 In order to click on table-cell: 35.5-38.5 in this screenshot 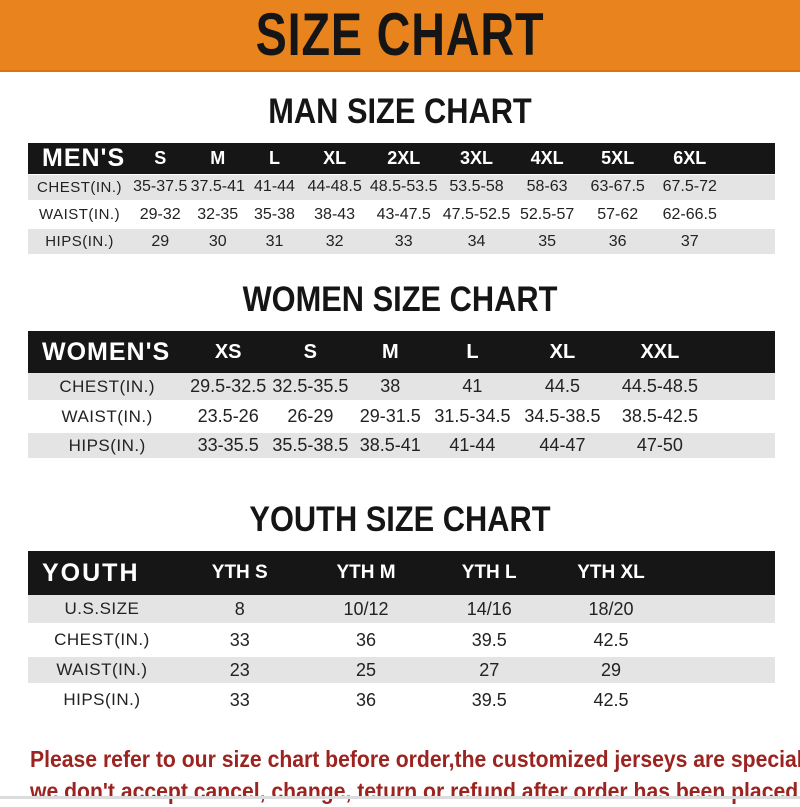, I will do `click(310, 446)`.